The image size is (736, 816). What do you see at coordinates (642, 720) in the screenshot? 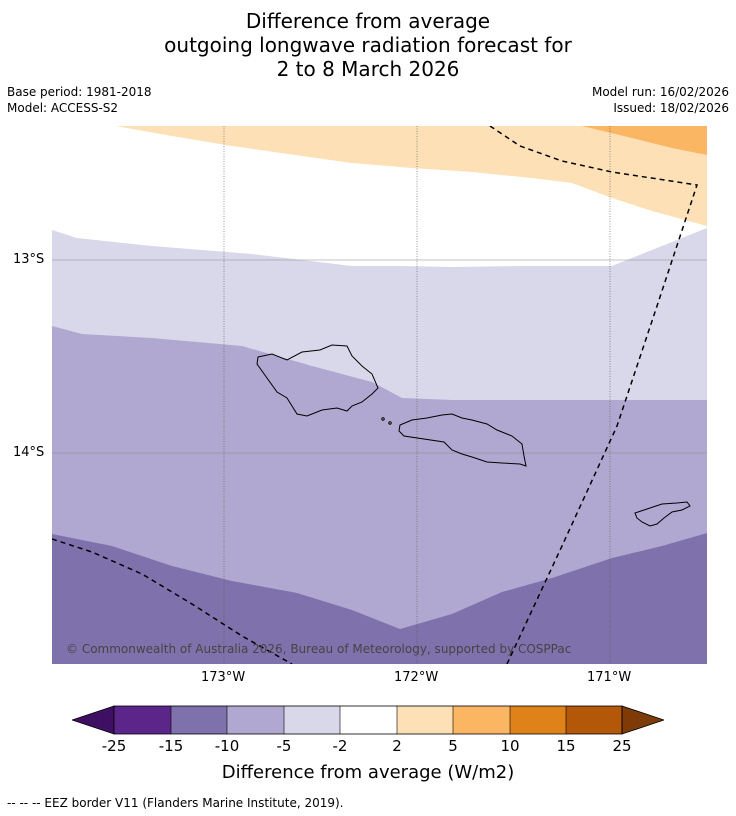
I see `colorbar-extend-high` at bounding box center [642, 720].